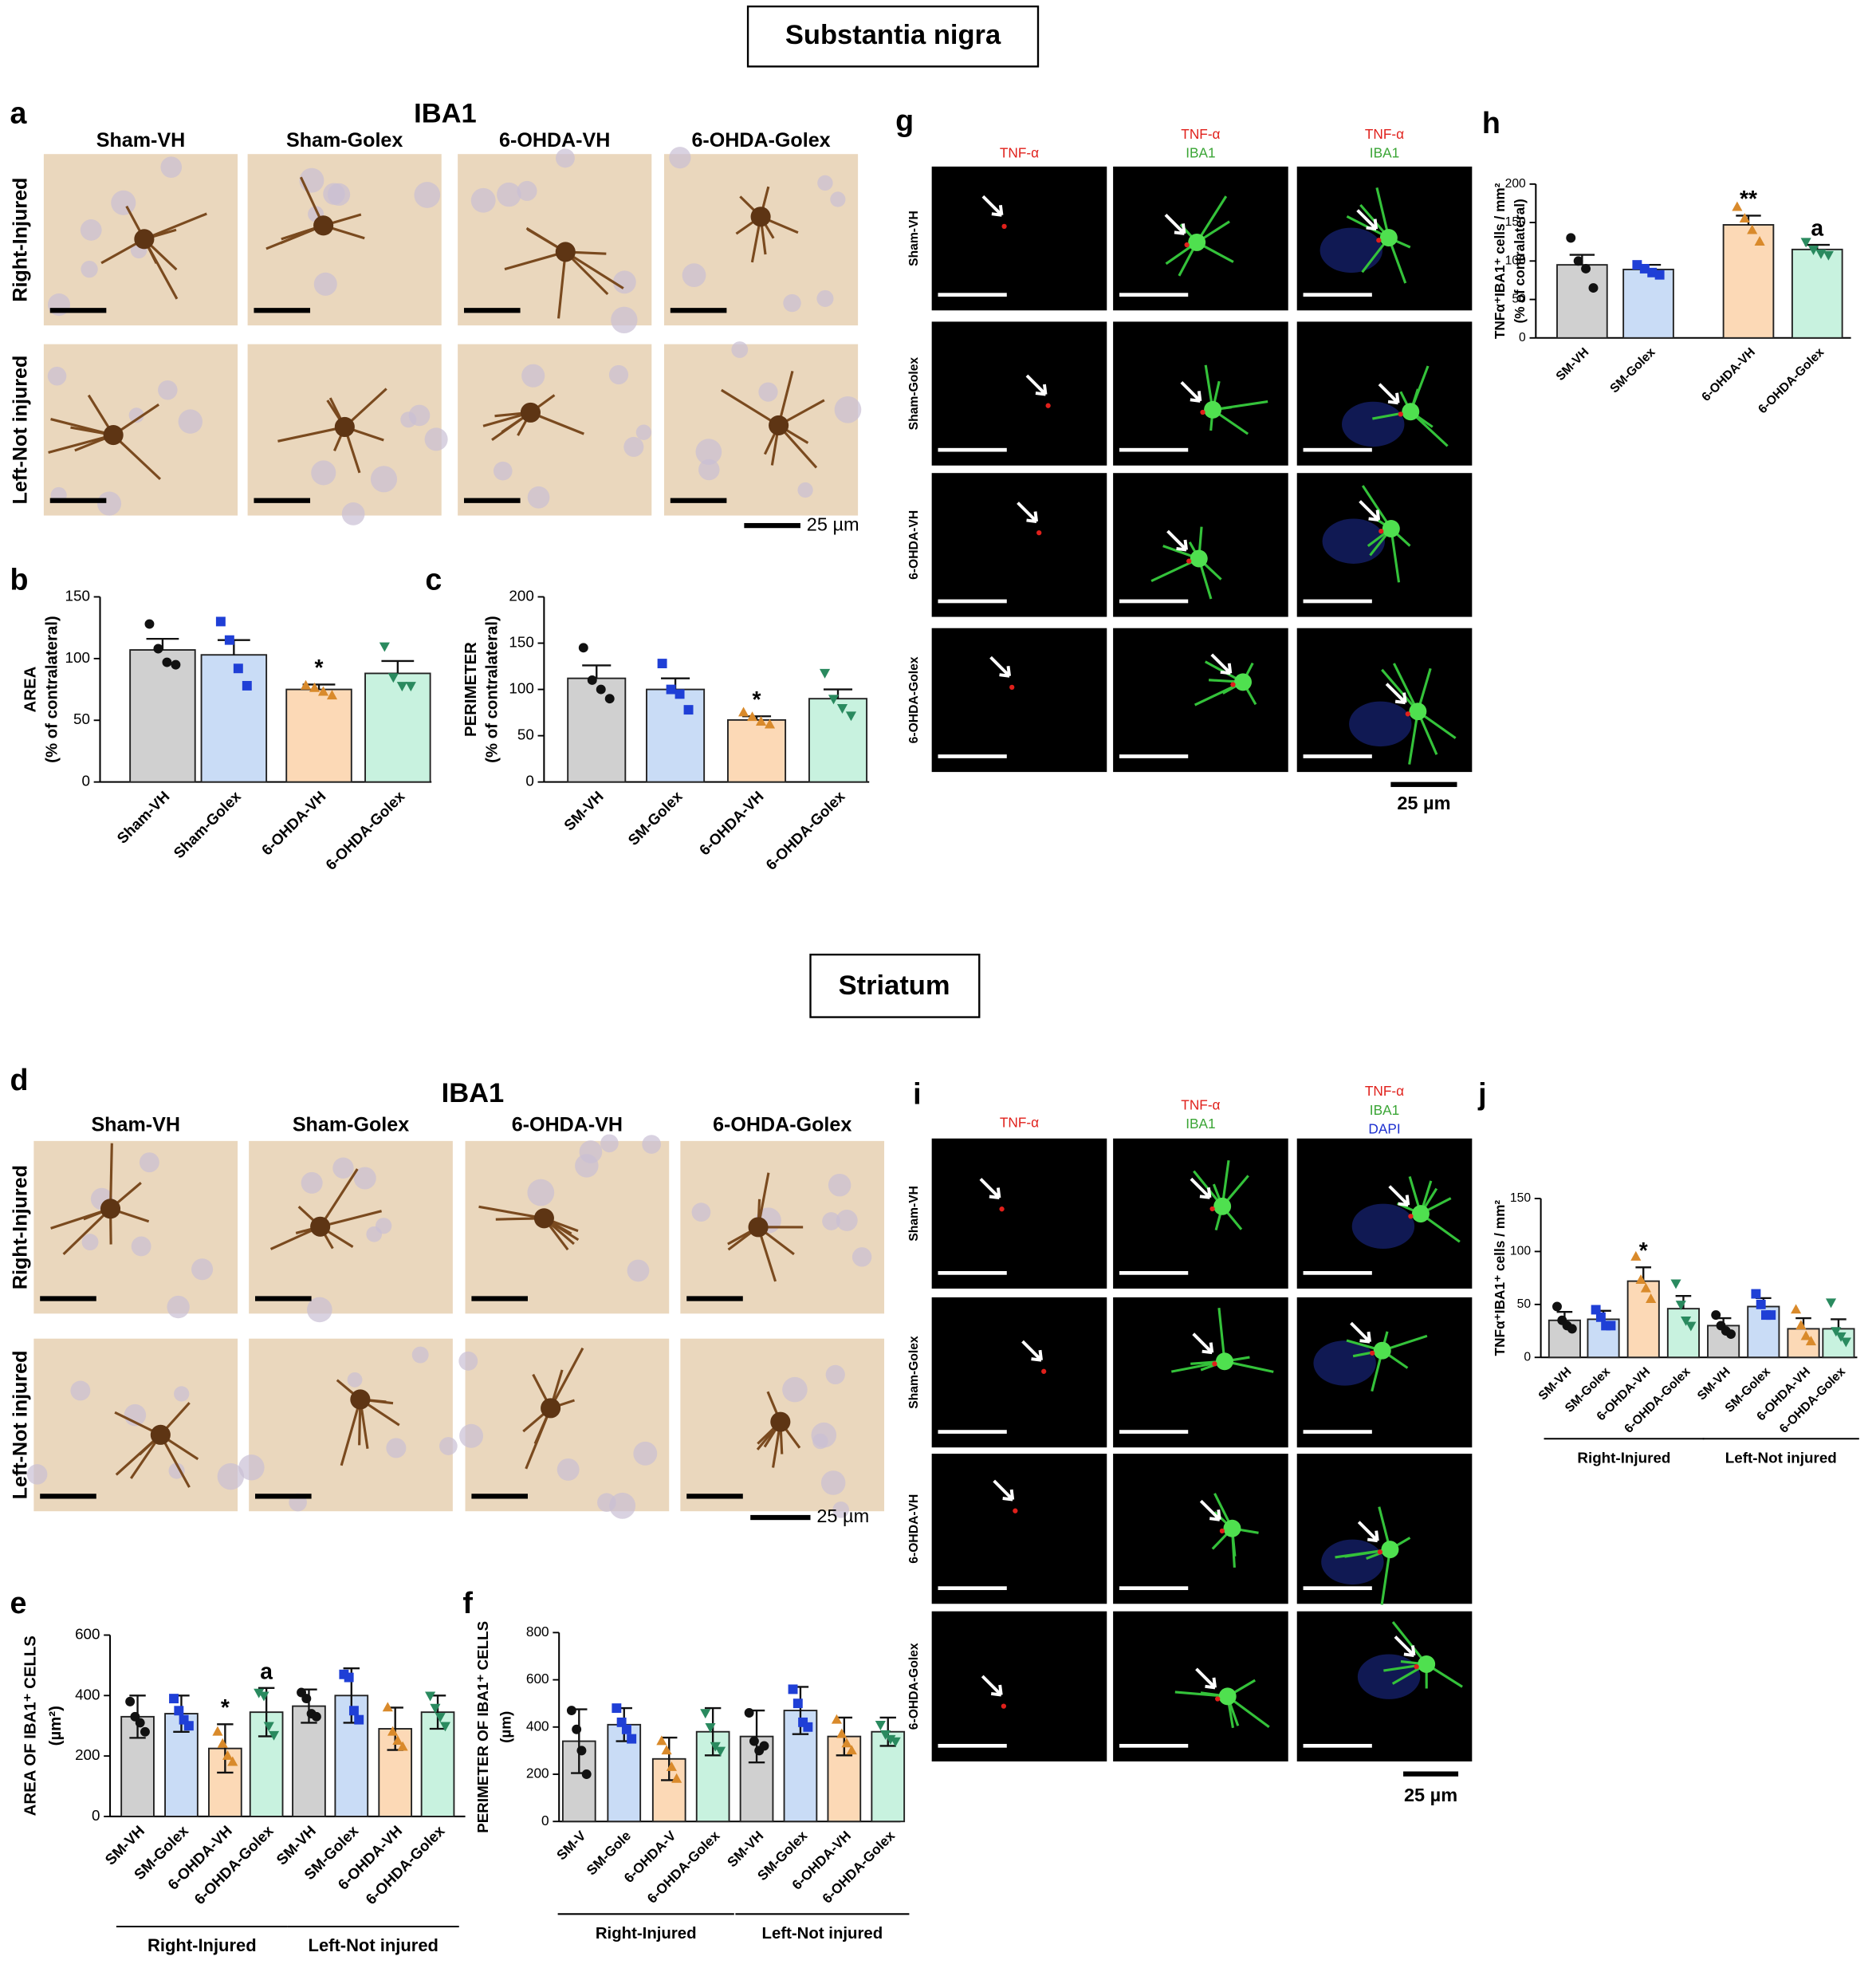 The width and height of the screenshot is (1876, 1972). Describe the element at coordinates (1624, 1457) in the screenshot. I see `group-label: Right-Injured` at that location.